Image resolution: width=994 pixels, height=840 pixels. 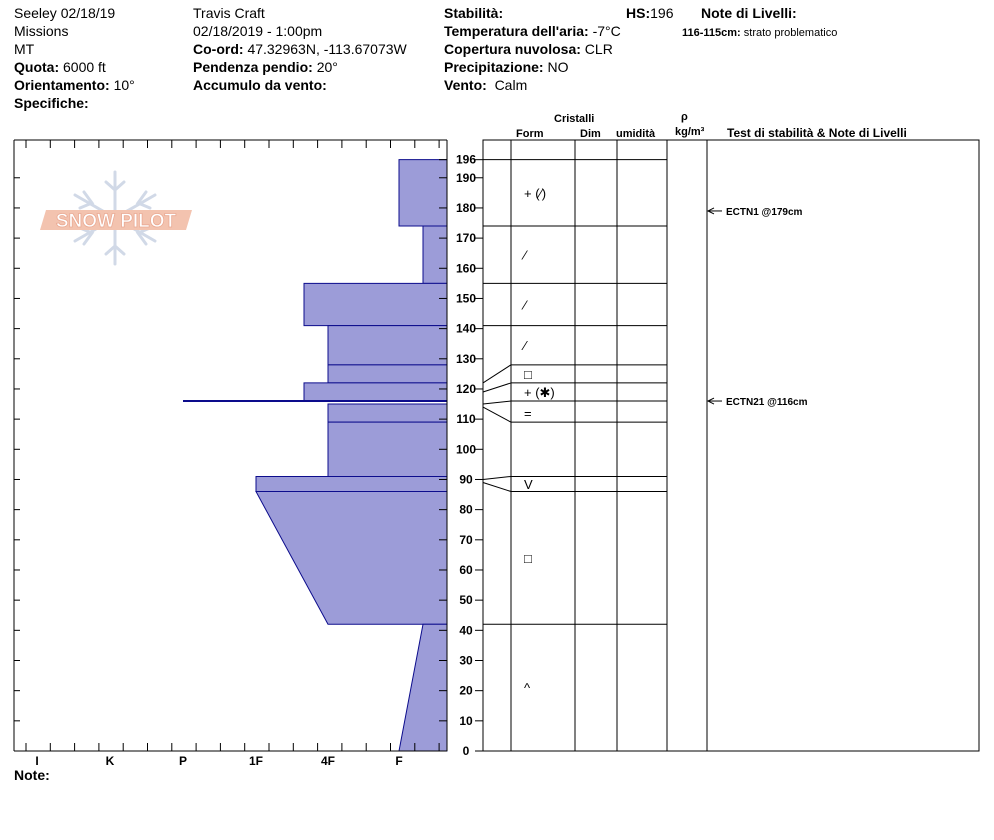 I want to click on specifics-label: Specifiche:, so click(x=51, y=103).